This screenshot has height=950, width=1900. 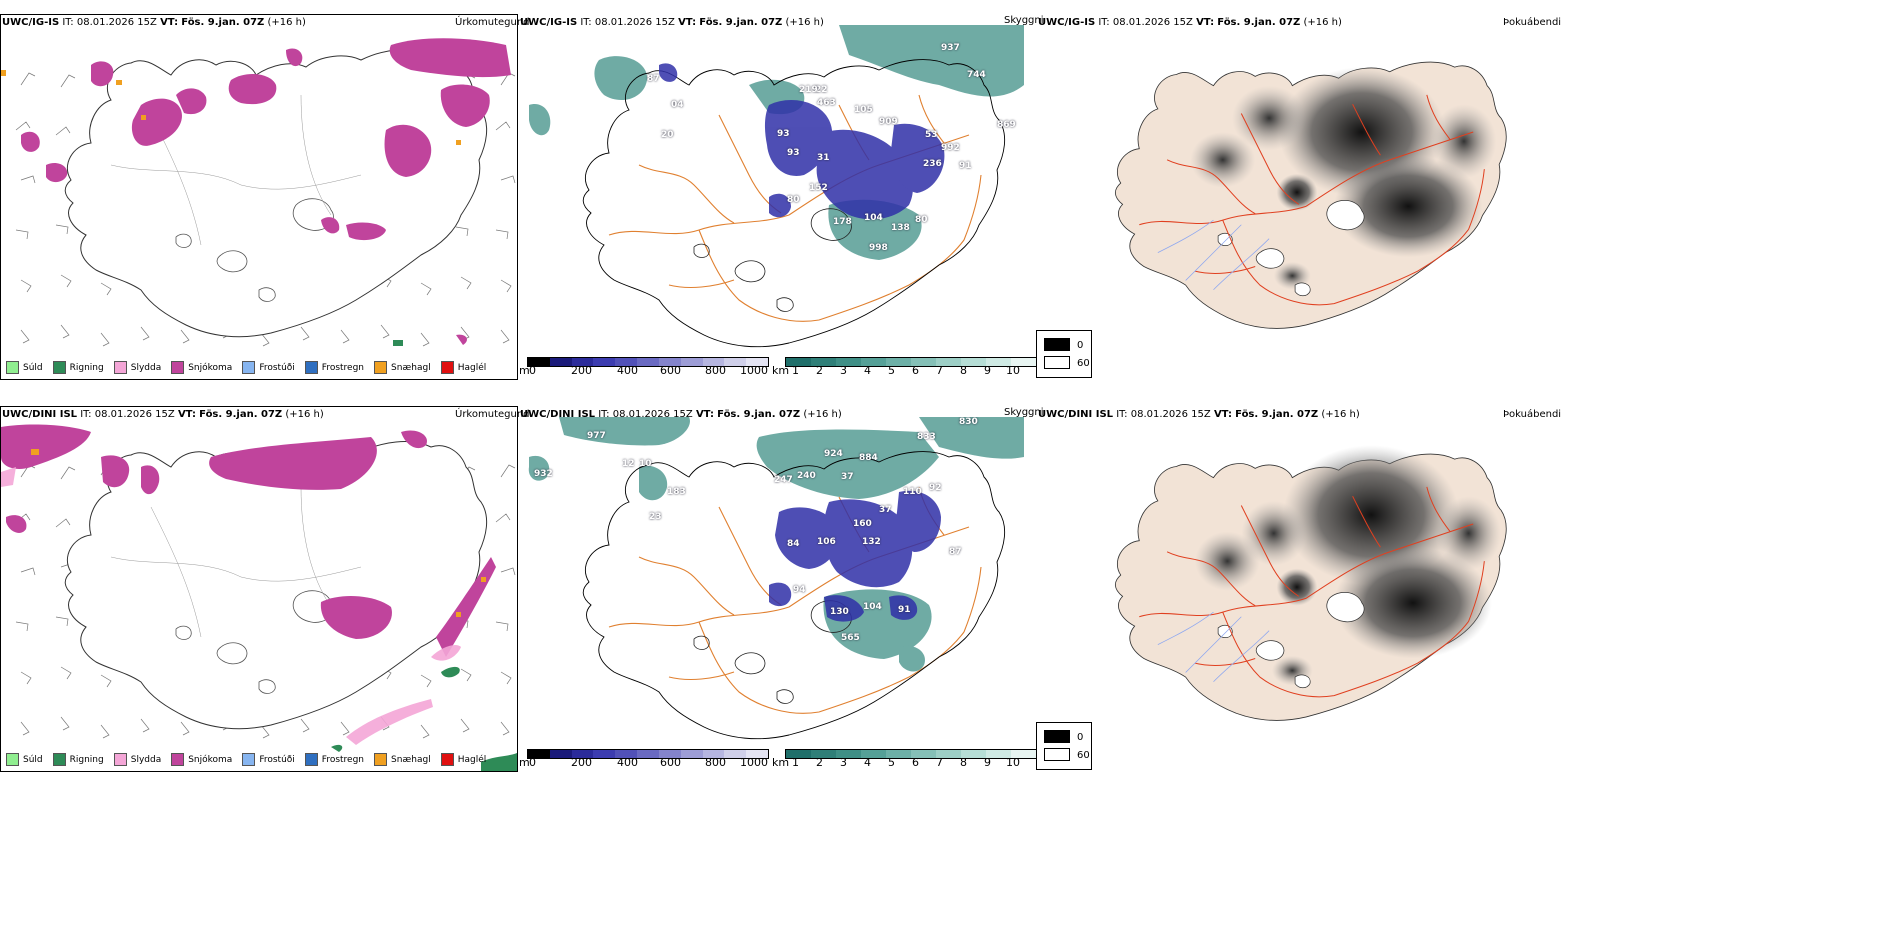 What do you see at coordinates (1310, 195) in the screenshot?
I see `cloud-map-row1` at bounding box center [1310, 195].